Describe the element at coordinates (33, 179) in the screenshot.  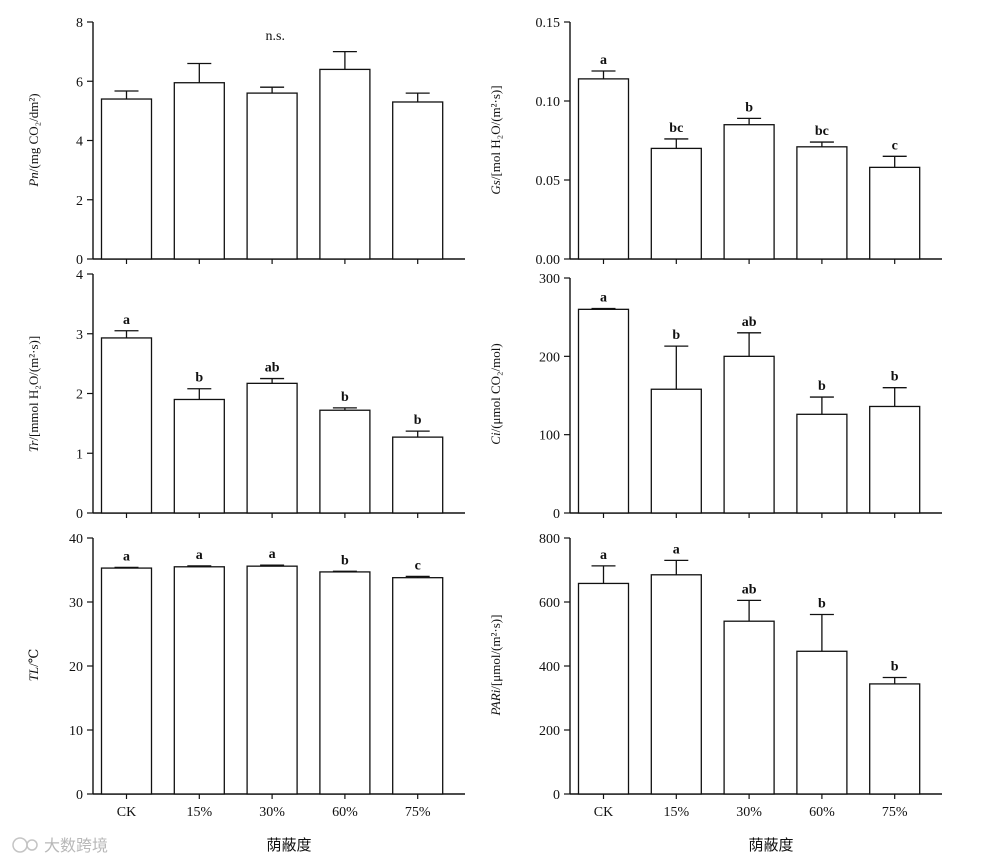
I see `ylabel-pn-var: Pn` at that location.